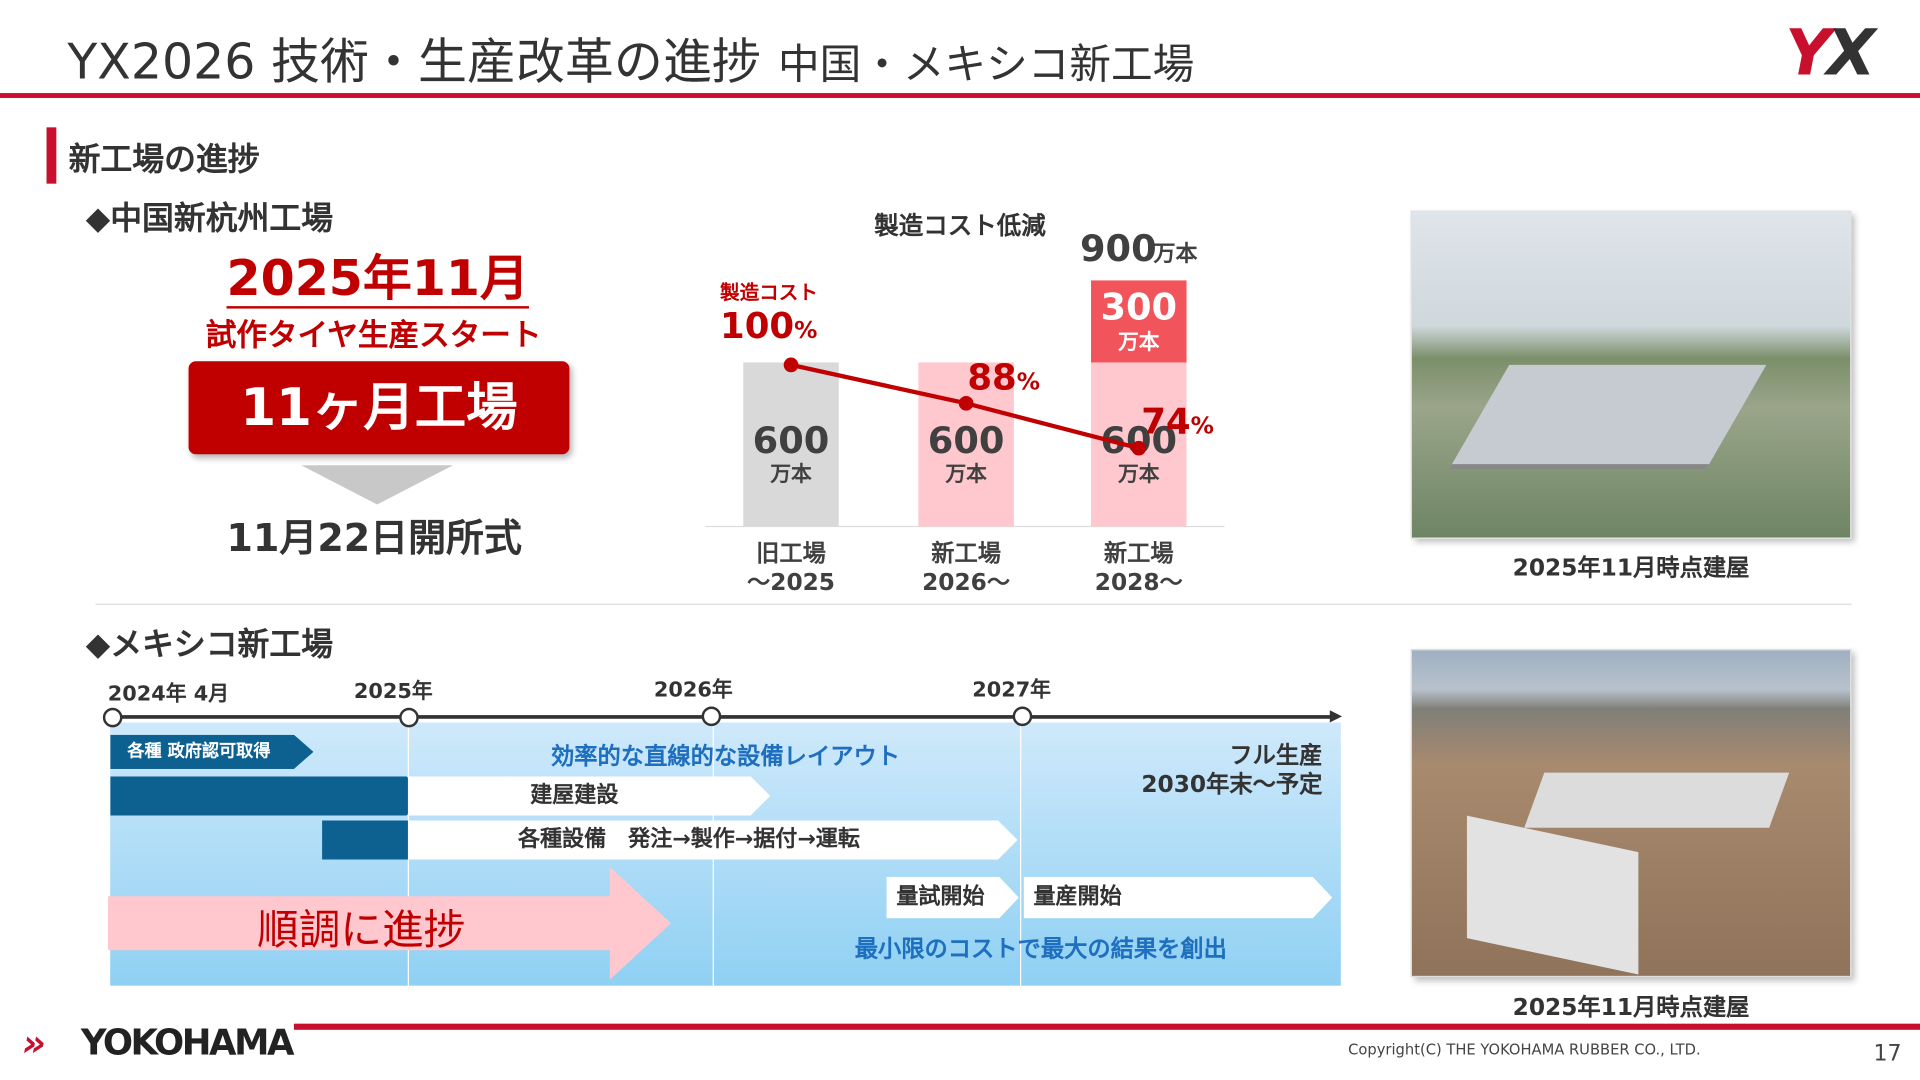  What do you see at coordinates (209, 219) in the screenshot?
I see `china-heading: ◆中国新杭州工場` at bounding box center [209, 219].